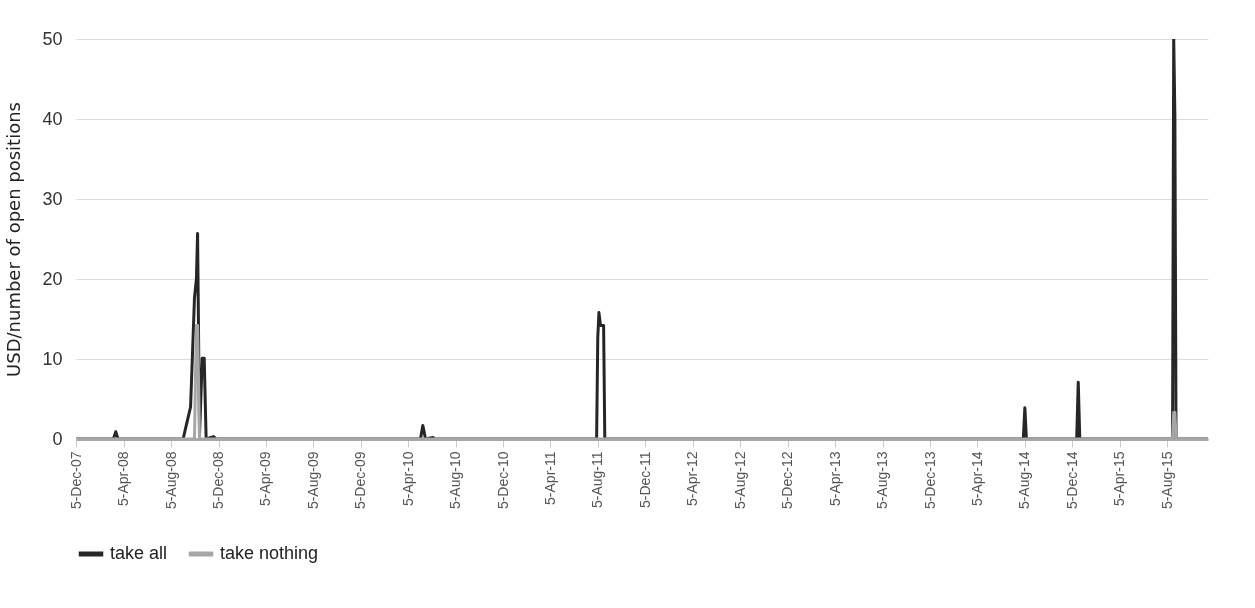 The width and height of the screenshot is (1255, 608). I want to click on x-tick-label: 5-Dec-14, so click(1071, 480).